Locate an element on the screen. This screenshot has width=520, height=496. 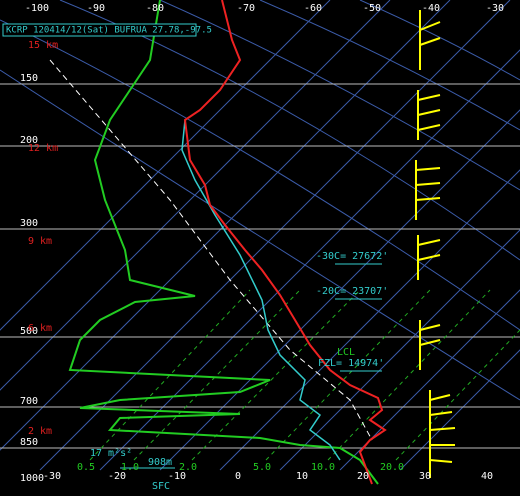
pressure-label: 1000 is located at coordinates (32, 478).